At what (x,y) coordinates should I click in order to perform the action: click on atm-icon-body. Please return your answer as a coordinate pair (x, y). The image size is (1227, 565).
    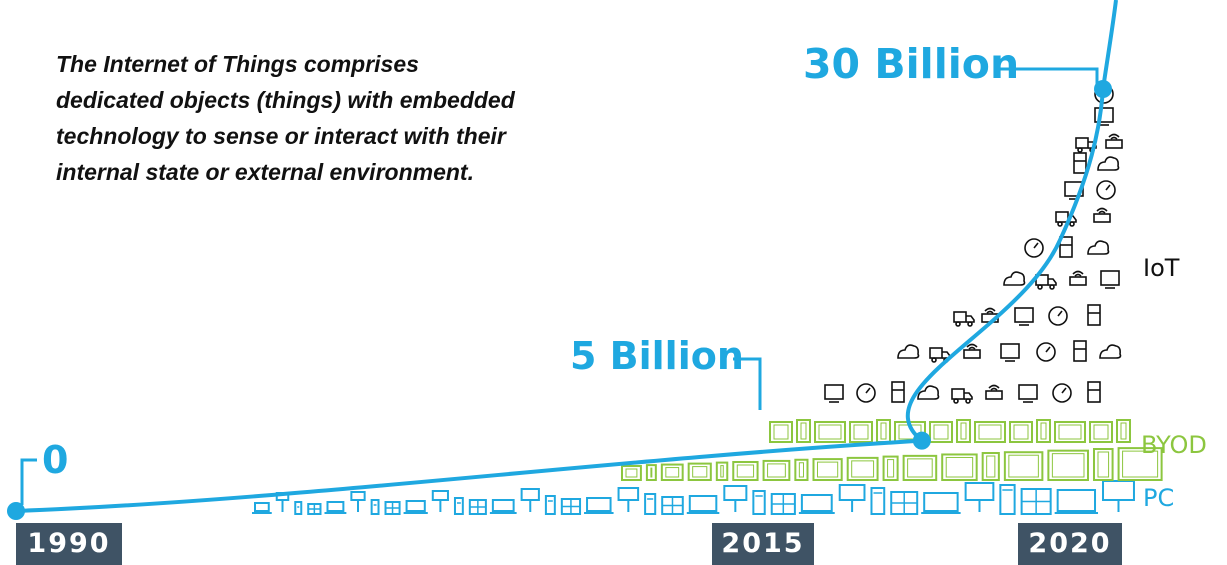
    Looking at the image, I should click on (1058, 316).